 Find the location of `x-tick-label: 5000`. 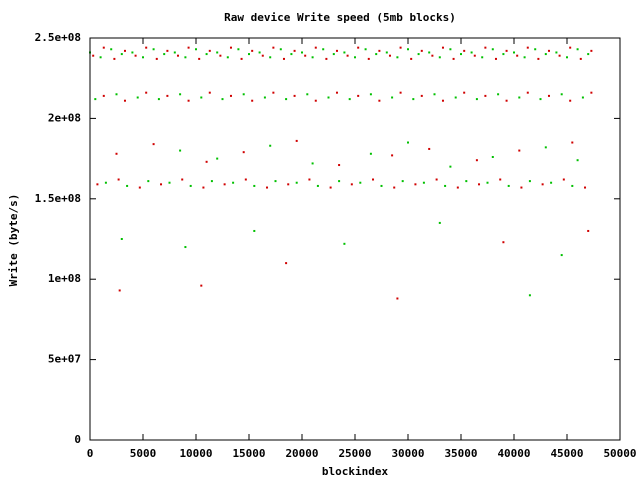

x-tick-label: 5000 is located at coordinates (143, 453).